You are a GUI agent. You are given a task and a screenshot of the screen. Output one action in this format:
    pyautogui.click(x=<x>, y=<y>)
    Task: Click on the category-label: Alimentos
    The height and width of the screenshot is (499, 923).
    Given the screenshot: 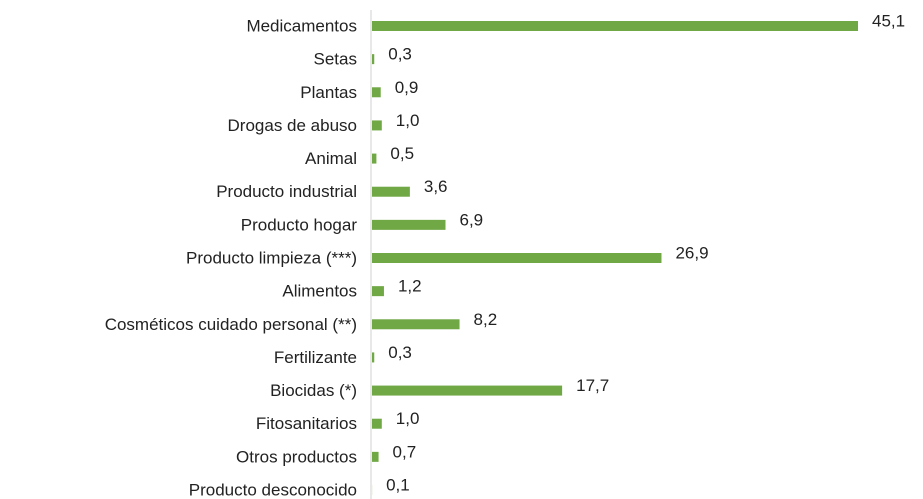 What is the action you would take?
    pyautogui.click(x=319, y=291)
    